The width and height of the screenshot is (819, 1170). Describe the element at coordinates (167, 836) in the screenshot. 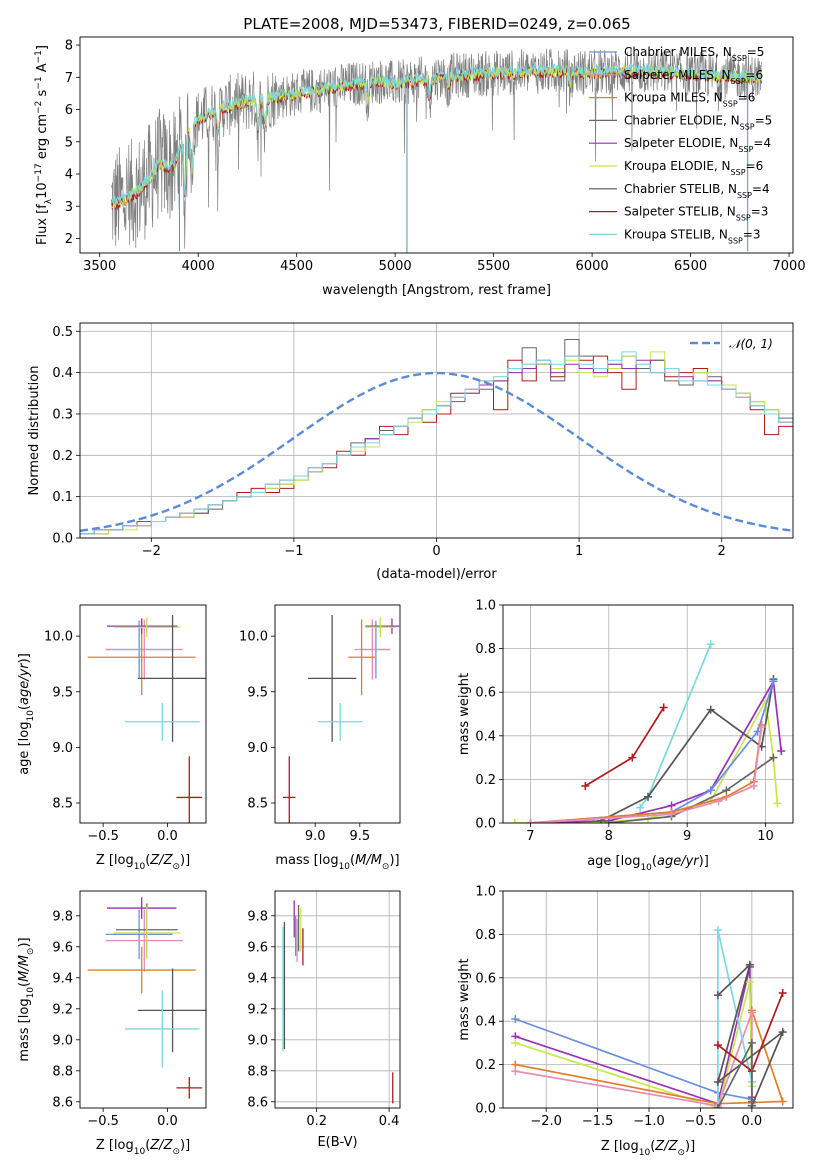

I see `x-tick-label: 0.0` at that location.